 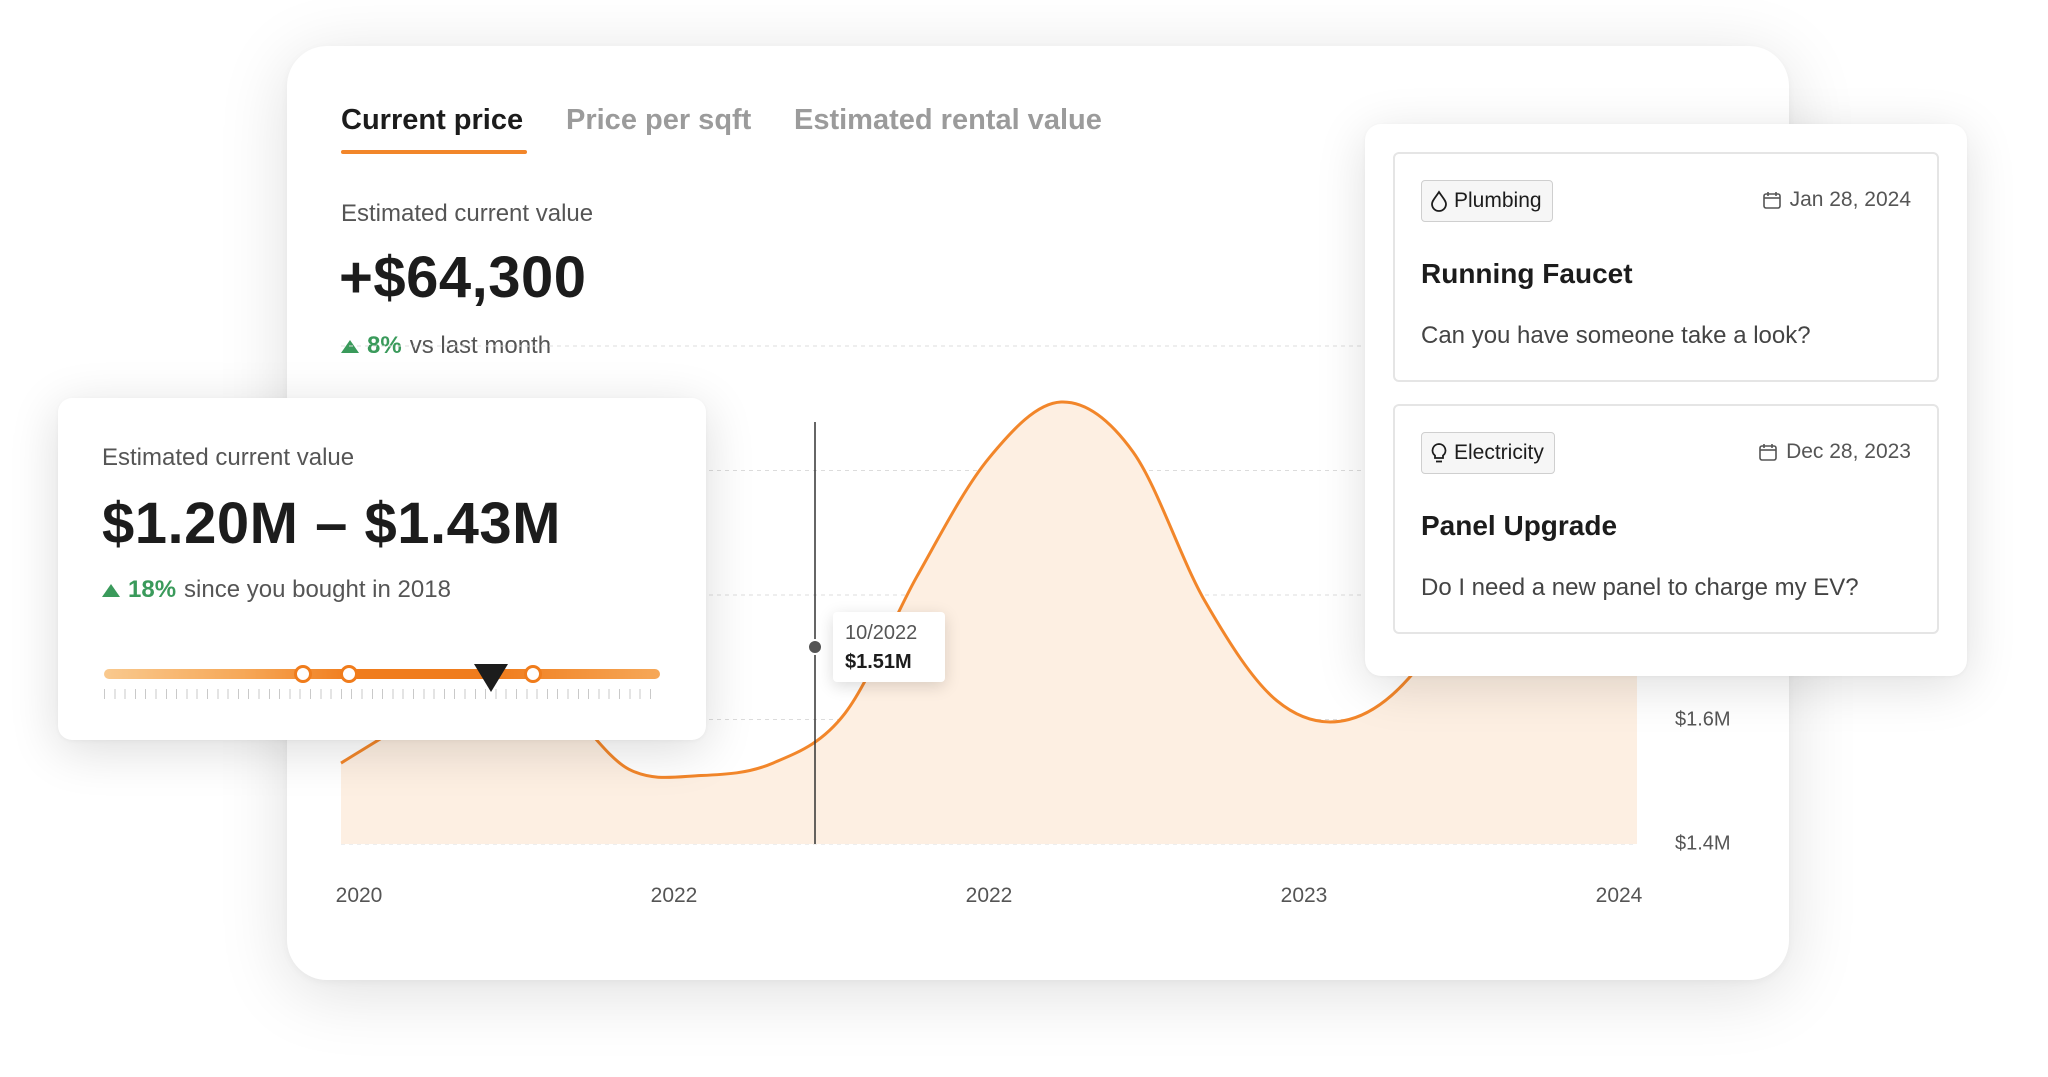 I want to click on y-axis-tick-label: $1.6M, so click(x=1703, y=719).